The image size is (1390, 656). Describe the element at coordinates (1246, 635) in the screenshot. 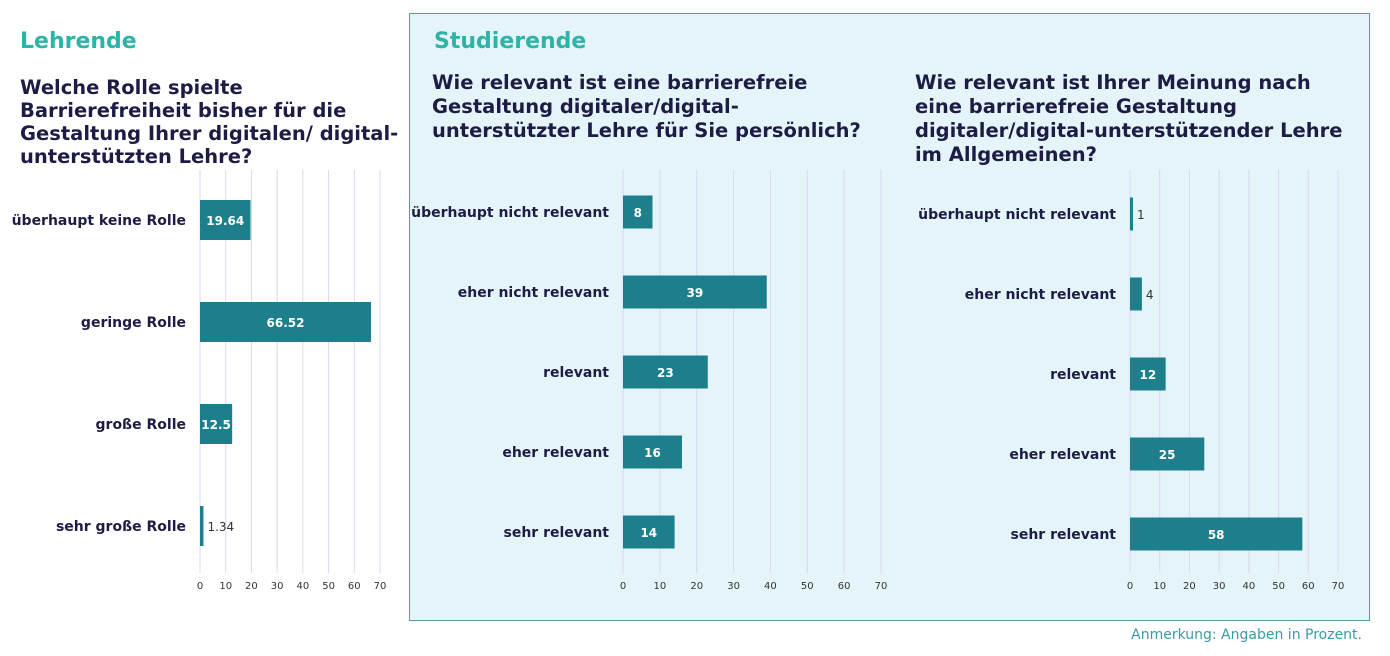

I see `footnote: Anmerkung: Angaben in Prozent.` at that location.